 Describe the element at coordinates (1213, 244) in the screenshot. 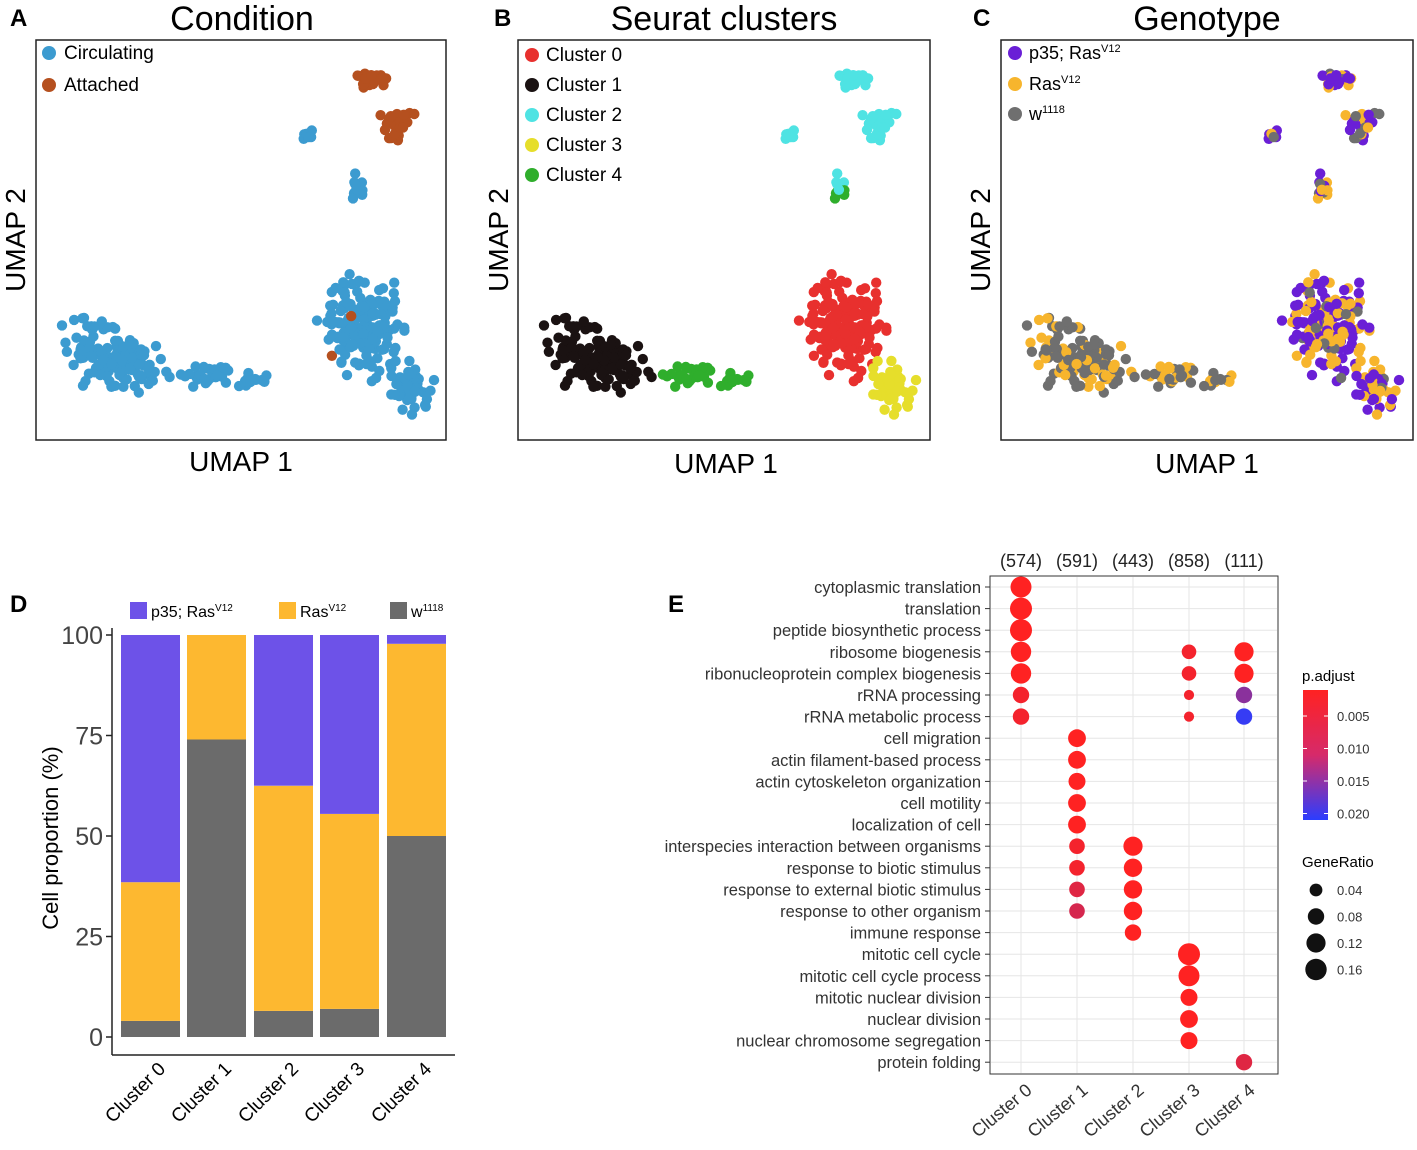

I see `panel-c-points` at that location.